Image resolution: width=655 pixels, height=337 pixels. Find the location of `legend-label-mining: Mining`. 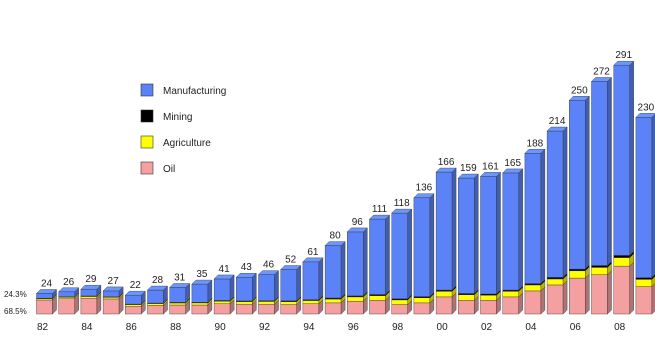

legend-label-mining: Mining is located at coordinates (177, 117).